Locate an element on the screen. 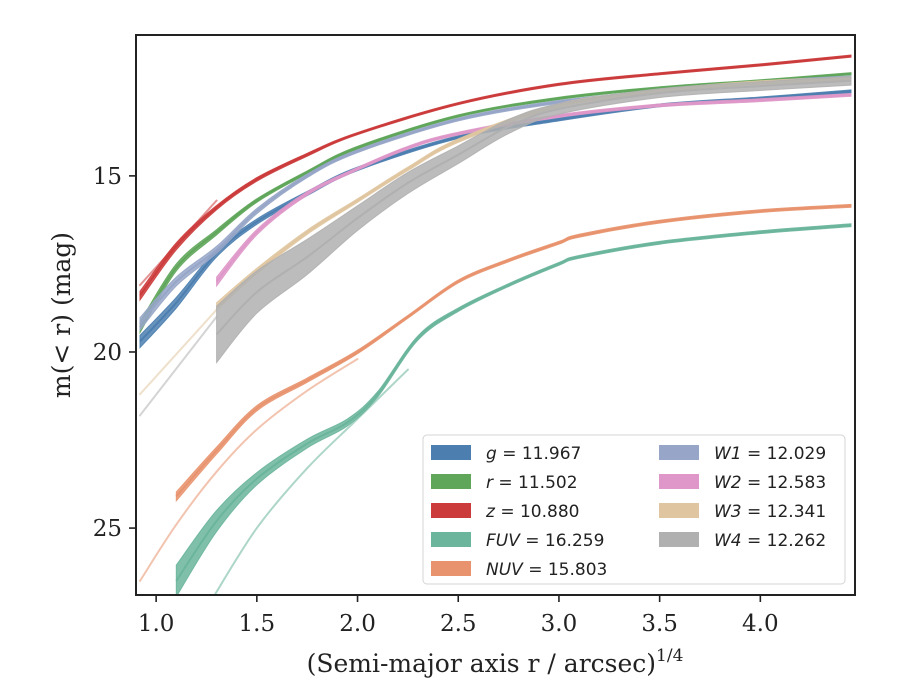 The height and width of the screenshot is (700, 900). legend-swatch-fuv is located at coordinates (451, 539).